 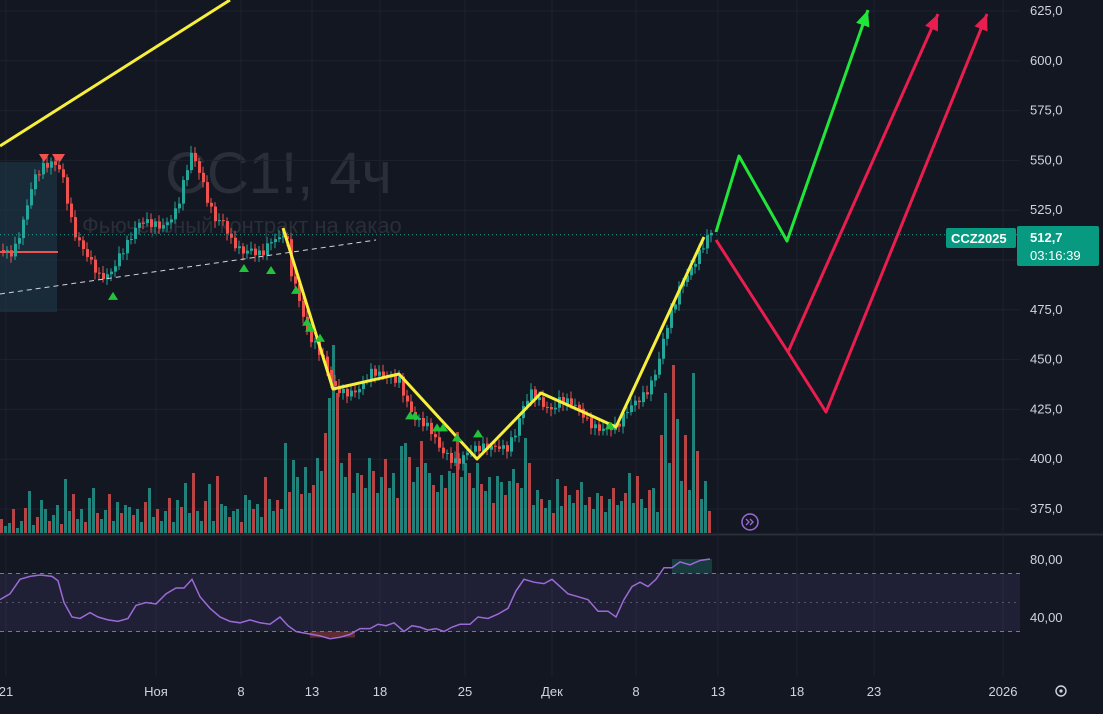 What do you see at coordinates (692, 566) in the screenshot?
I see `rsi-overbought-fill` at bounding box center [692, 566].